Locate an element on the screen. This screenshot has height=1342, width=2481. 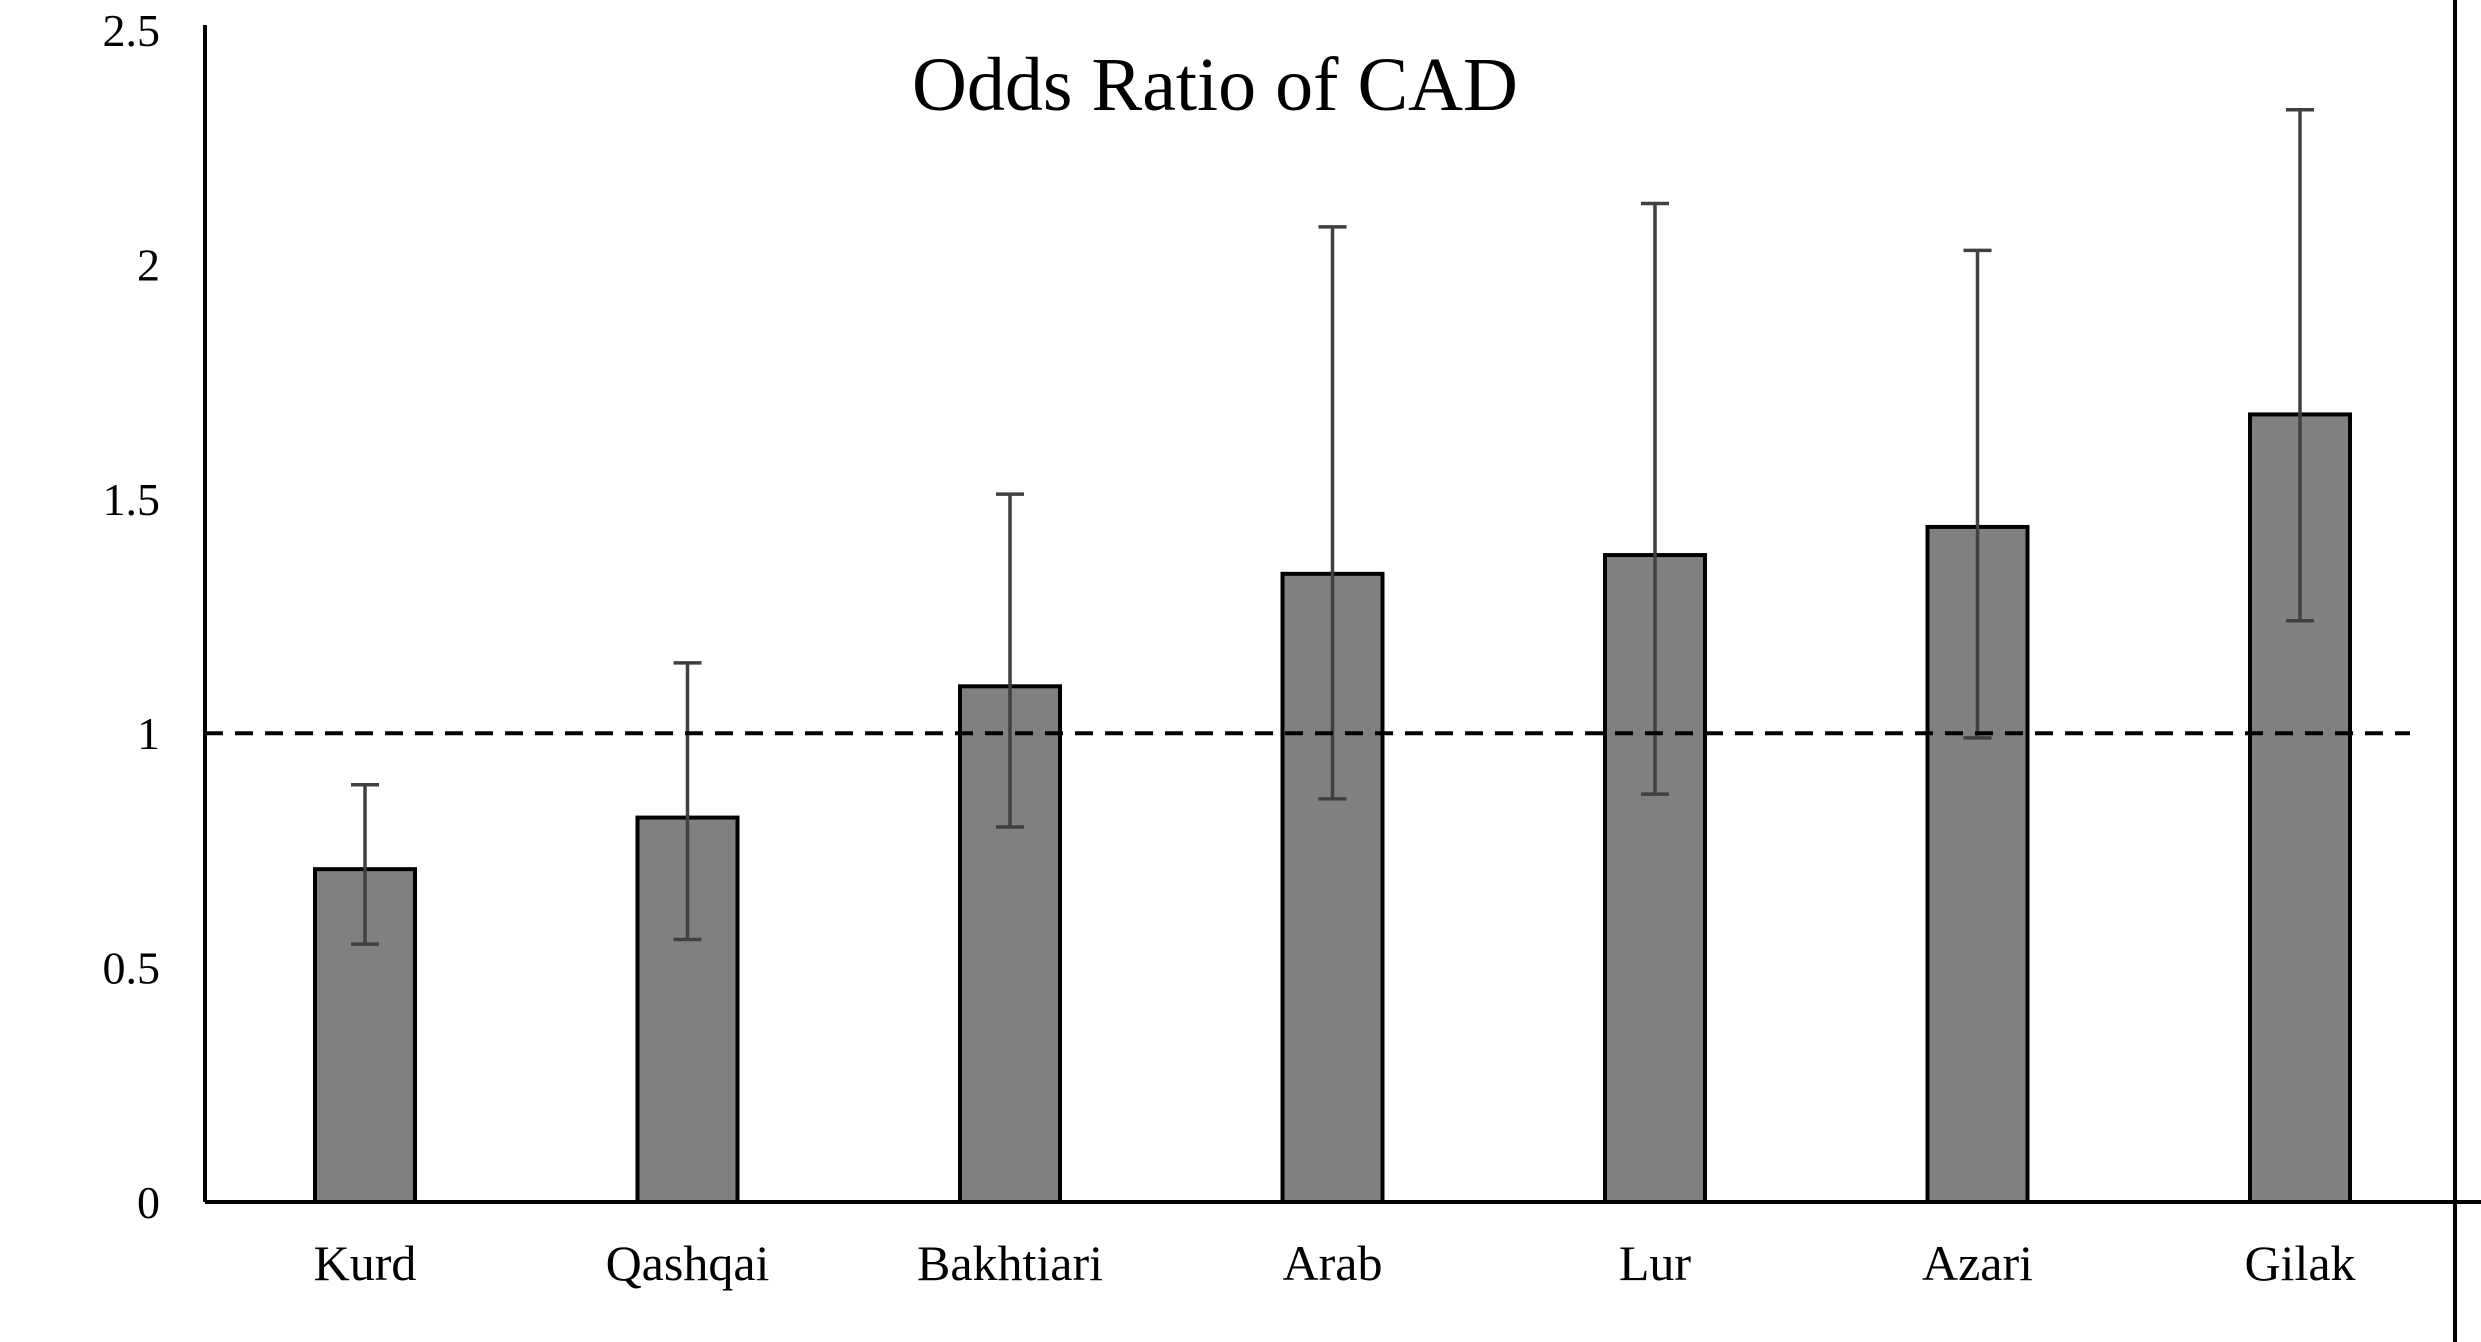
x-tick-label-arab: Arab is located at coordinates (1333, 1263).